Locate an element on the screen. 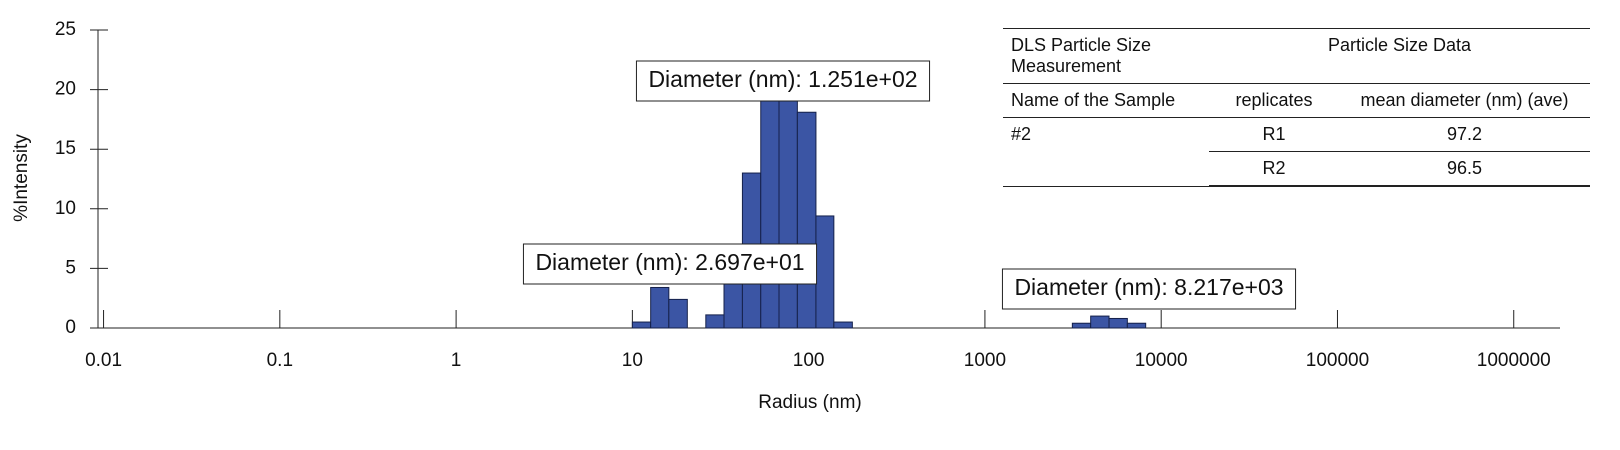  y-tick-label: 5 is located at coordinates (70, 267).